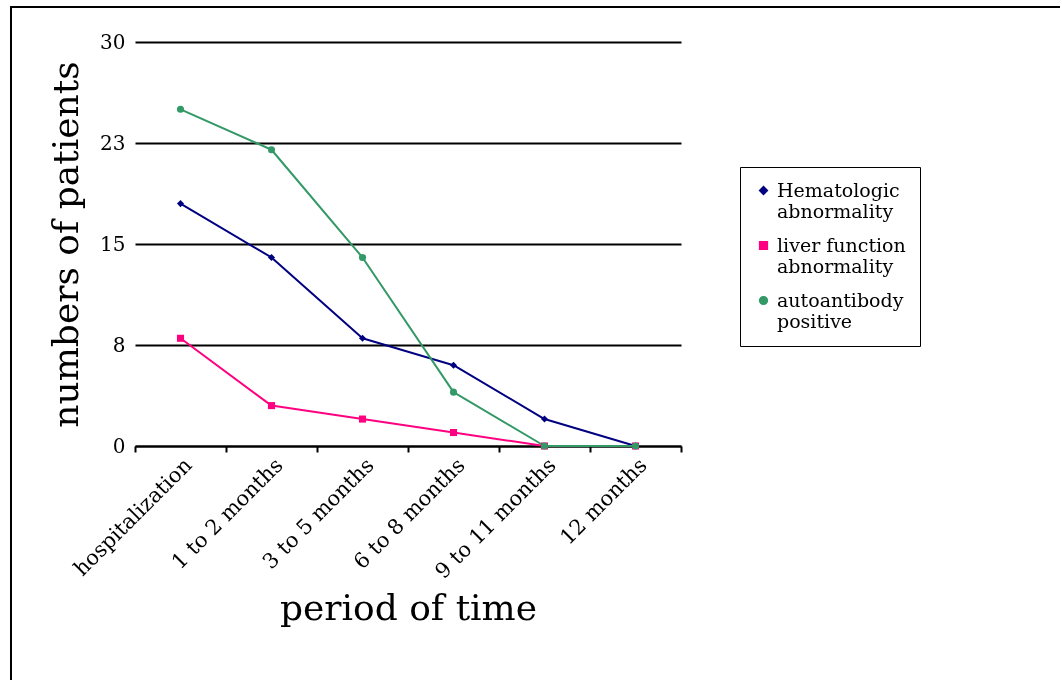 This screenshot has width=1062, height=682. What do you see at coordinates (66, 244) in the screenshot?
I see `y-axis-title: numbers of patients` at bounding box center [66, 244].